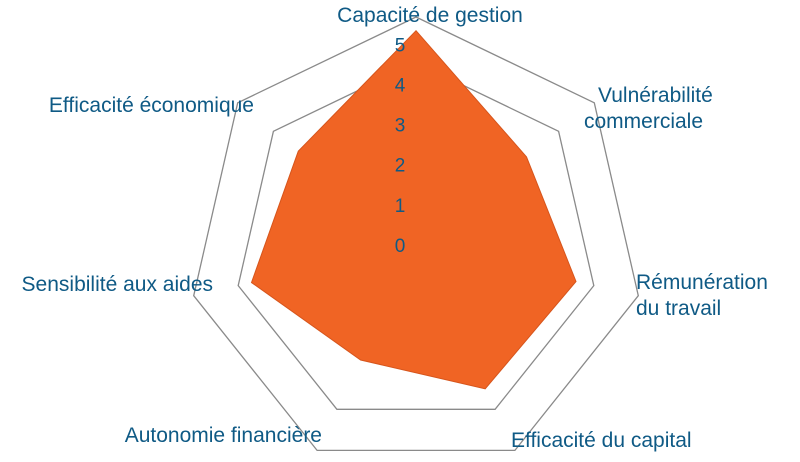 Image resolution: width=800 pixels, height=462 pixels. I want to click on axis-label-sensibilite-aux-aides: Sensibilité aux aides, so click(117, 284).